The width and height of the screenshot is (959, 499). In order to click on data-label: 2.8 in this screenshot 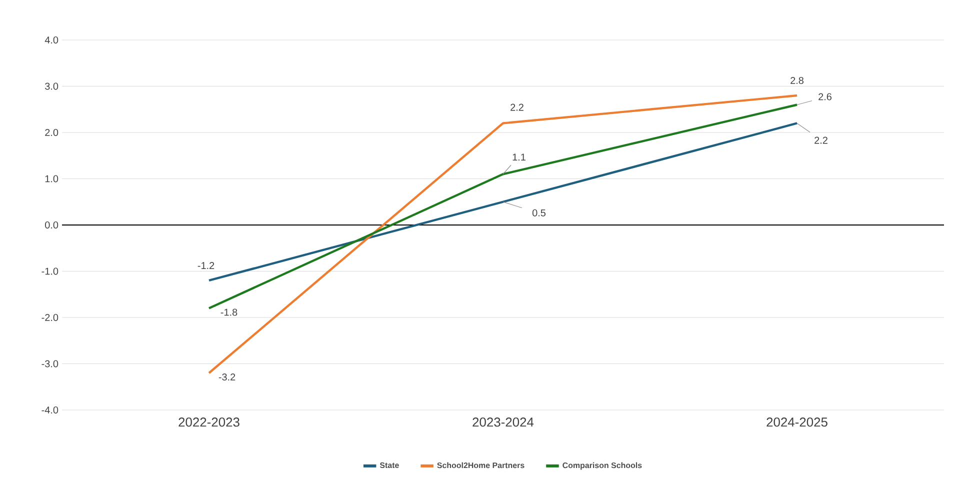, I will do `click(797, 80)`.